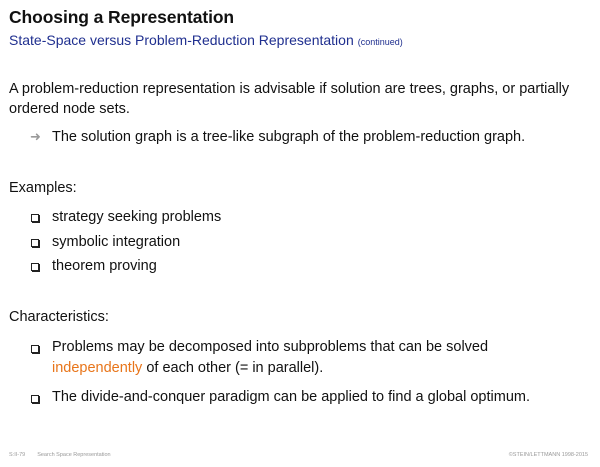  What do you see at coordinates (380, 42) in the screenshot?
I see `subtitle-note: (continued)` at bounding box center [380, 42].